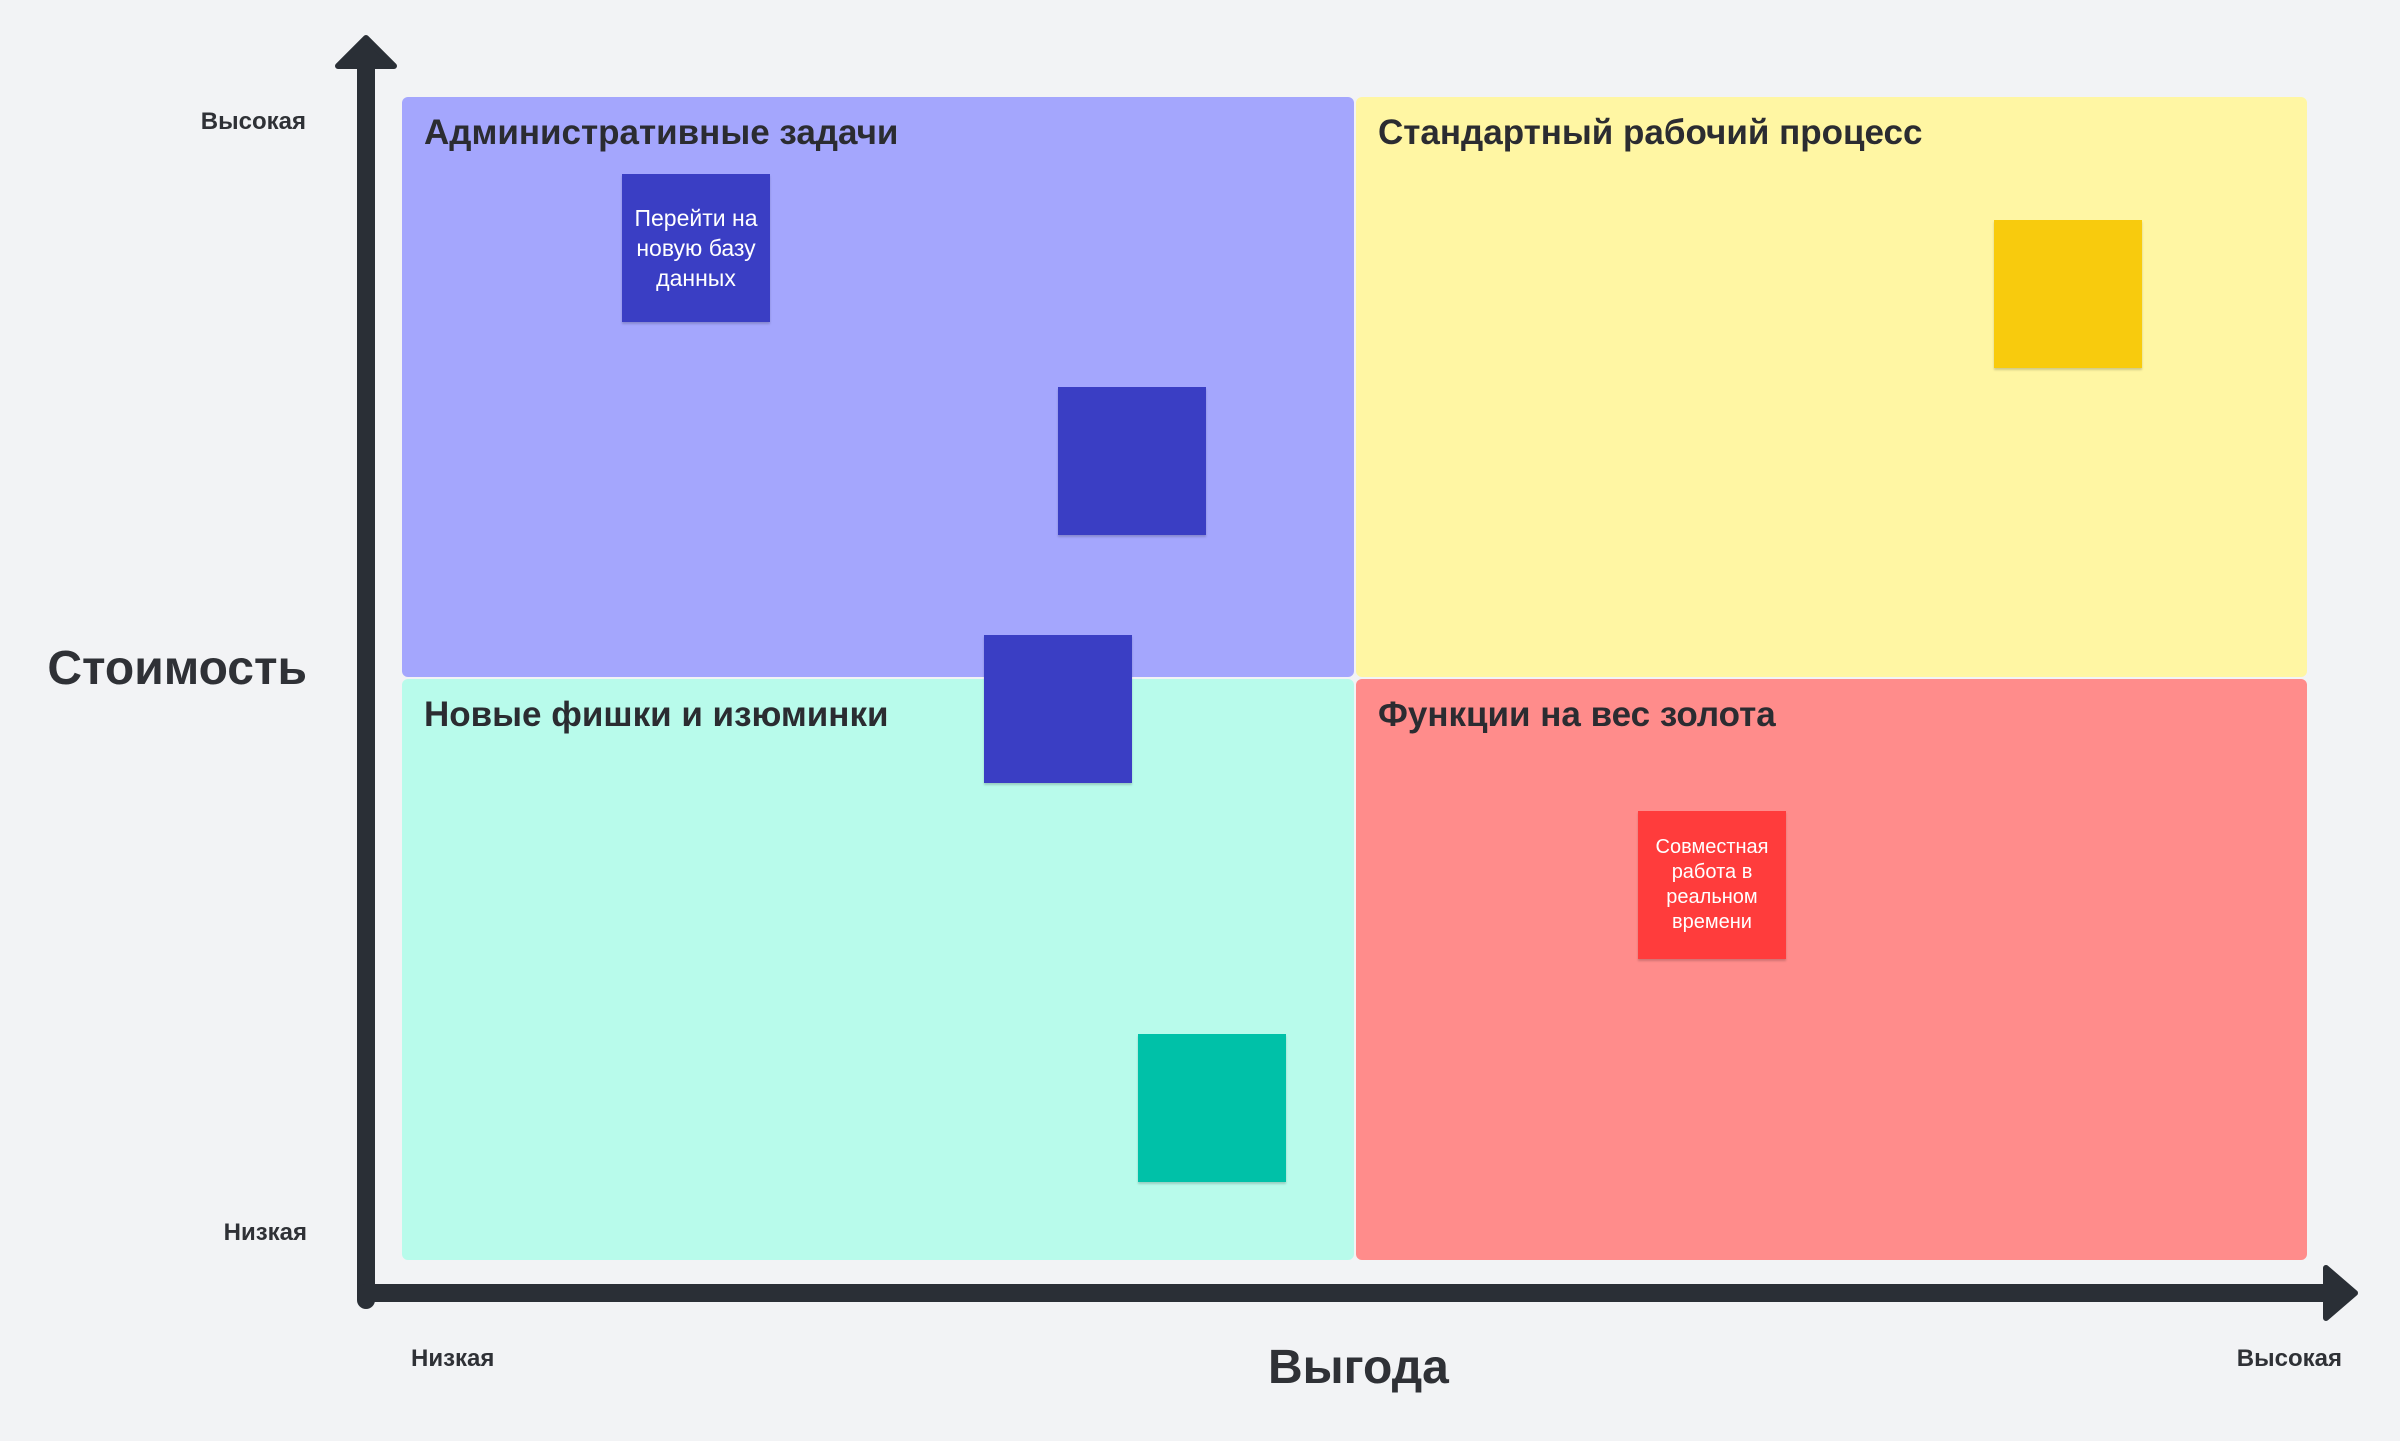  I want to click on x-axis-high-label: Высокая, so click(2289, 1358).